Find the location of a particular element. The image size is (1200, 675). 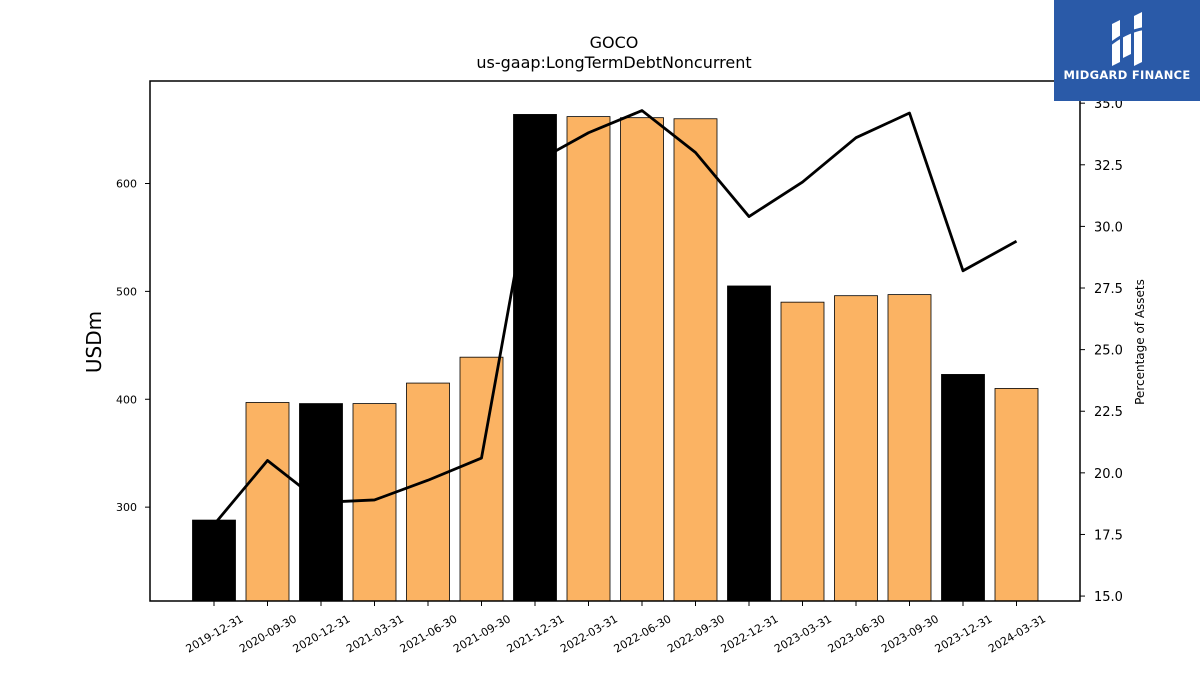

y2-tick-label: 30.0 is located at coordinates (1108, 227).